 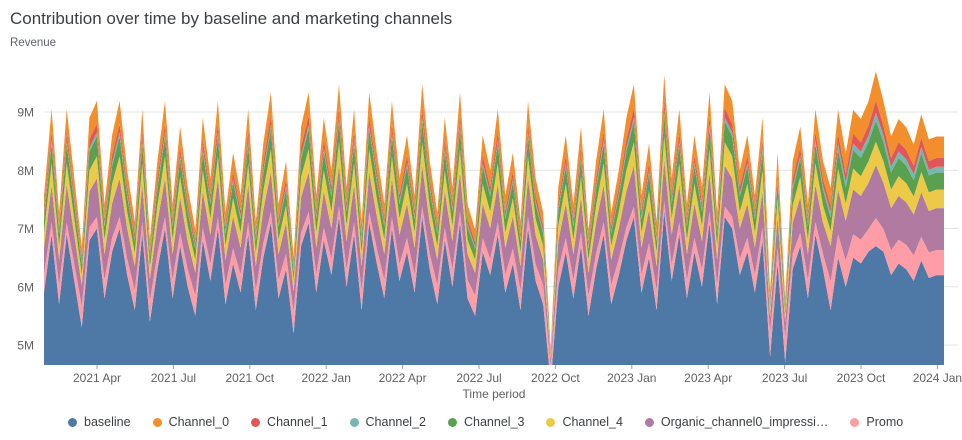 I want to click on legend-label: Channel_4, so click(x=592, y=422).